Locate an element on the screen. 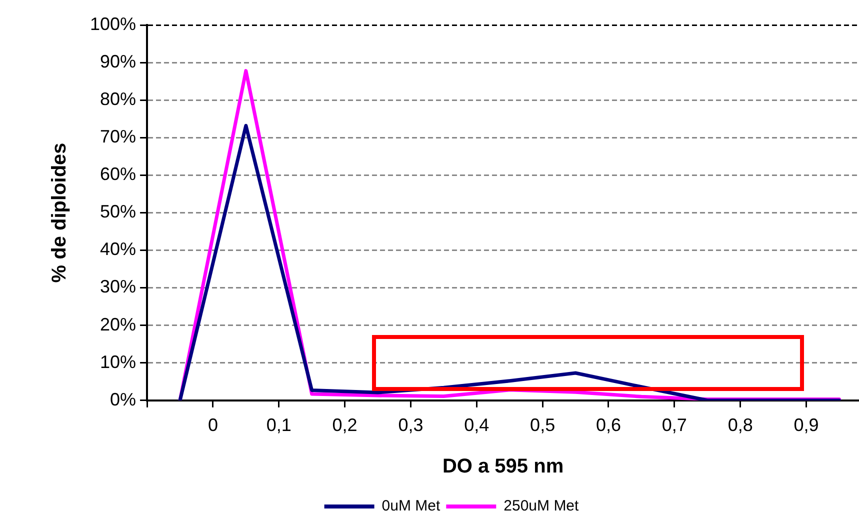 This screenshot has width=859, height=524. x-tick-label: 0,9 is located at coordinates (806, 425).